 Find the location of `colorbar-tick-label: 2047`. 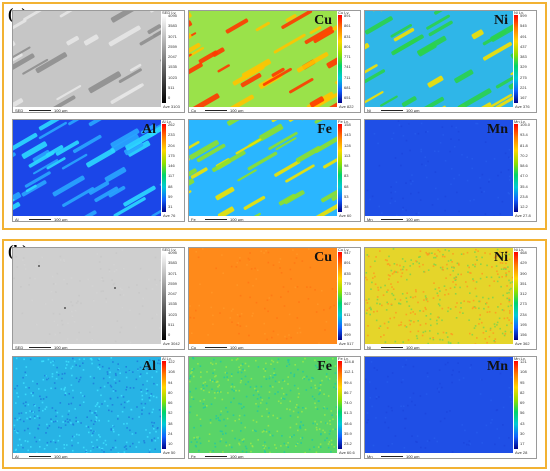

colorbar-tick-label: 2047 is located at coordinates (172, 293).